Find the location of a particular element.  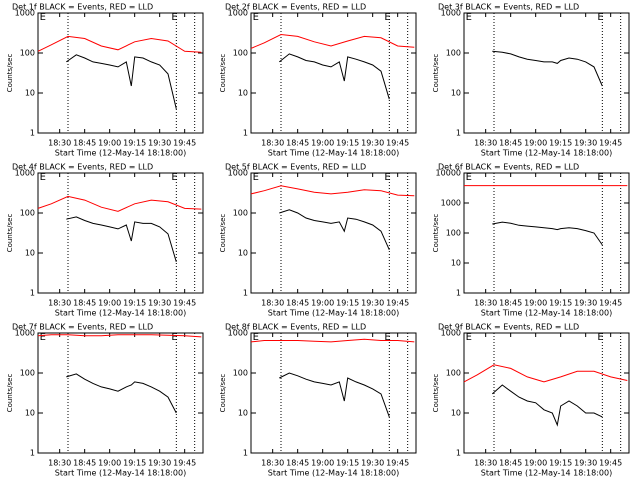

chart-title: Det 7f BLACK = Events, RED = LLD is located at coordinates (82, 327).